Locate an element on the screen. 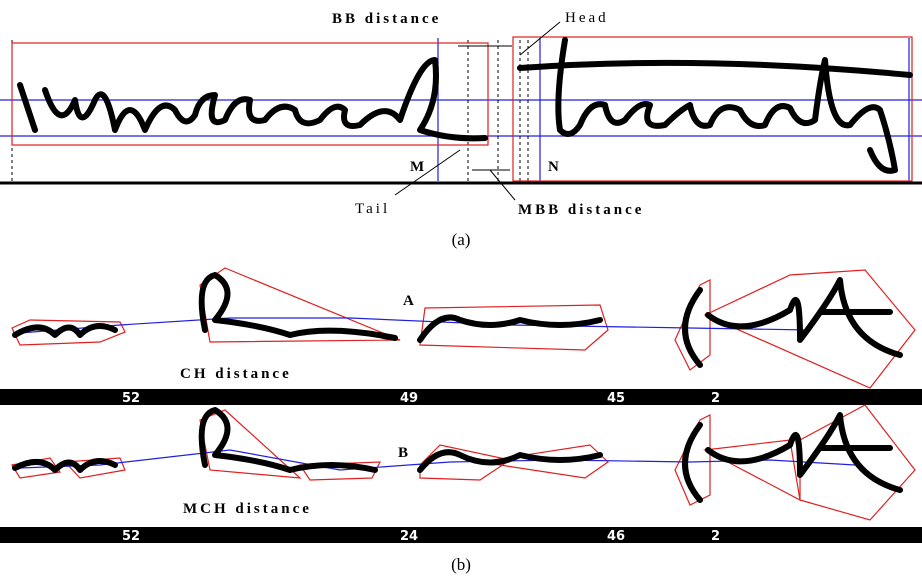 This screenshot has height=576, width=922. label: Tail is located at coordinates (372, 209).